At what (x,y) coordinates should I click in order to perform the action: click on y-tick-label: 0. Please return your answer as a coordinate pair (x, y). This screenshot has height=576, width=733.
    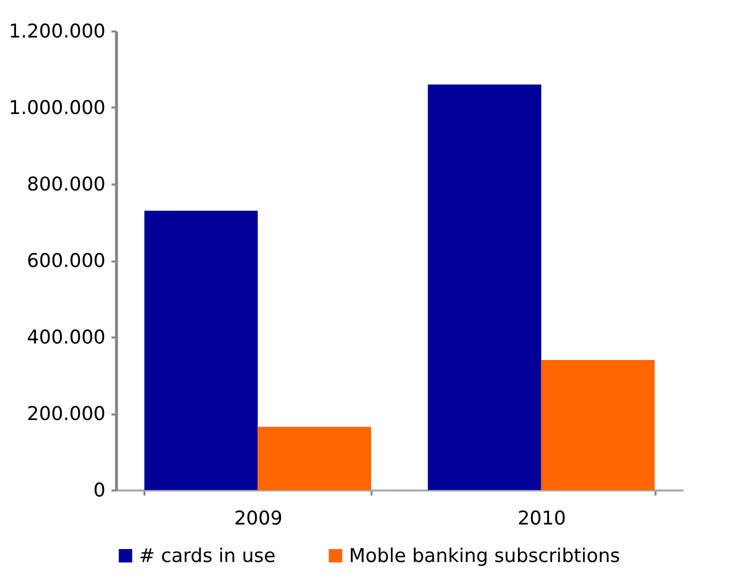
    Looking at the image, I should click on (99, 491).